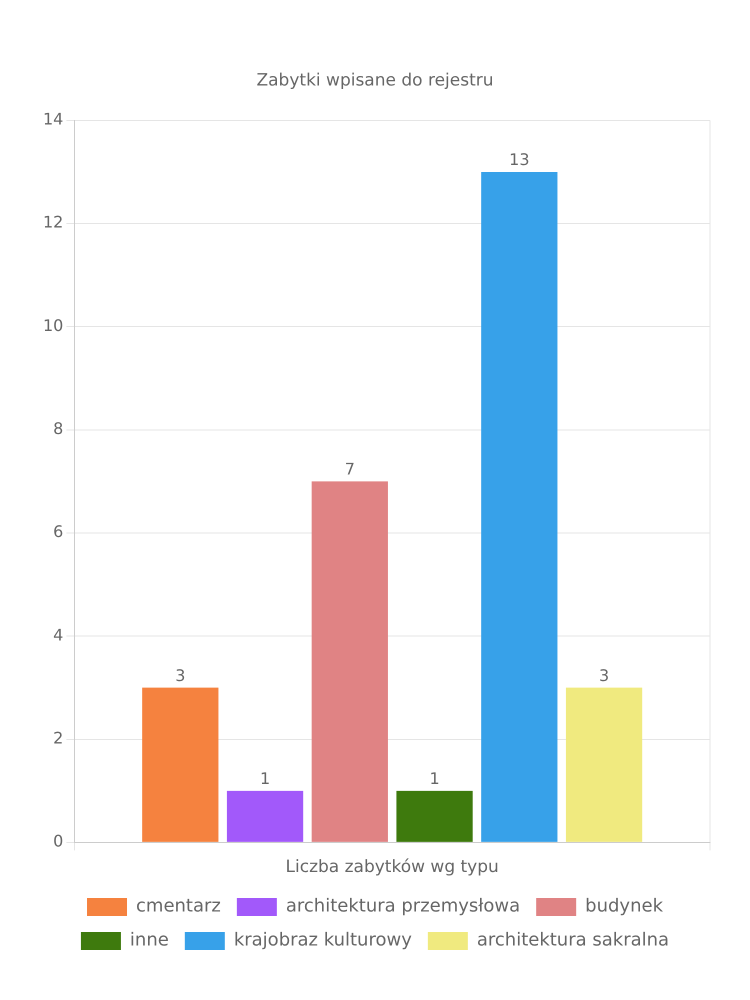 The height and width of the screenshot is (1000, 750). What do you see at coordinates (58, 841) in the screenshot?
I see `y-tick-label: 0` at bounding box center [58, 841].